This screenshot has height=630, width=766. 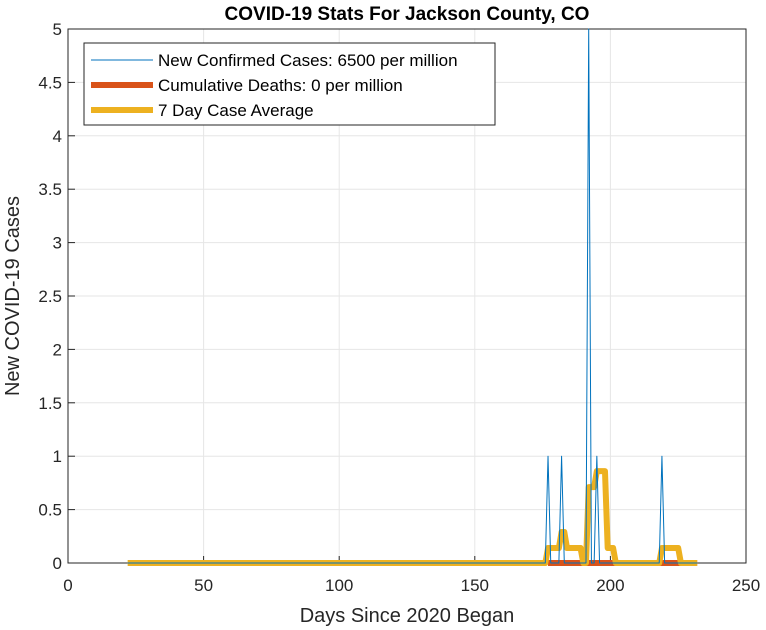 What do you see at coordinates (50, 510) in the screenshot?
I see `y-tick-label: 0.5` at bounding box center [50, 510].